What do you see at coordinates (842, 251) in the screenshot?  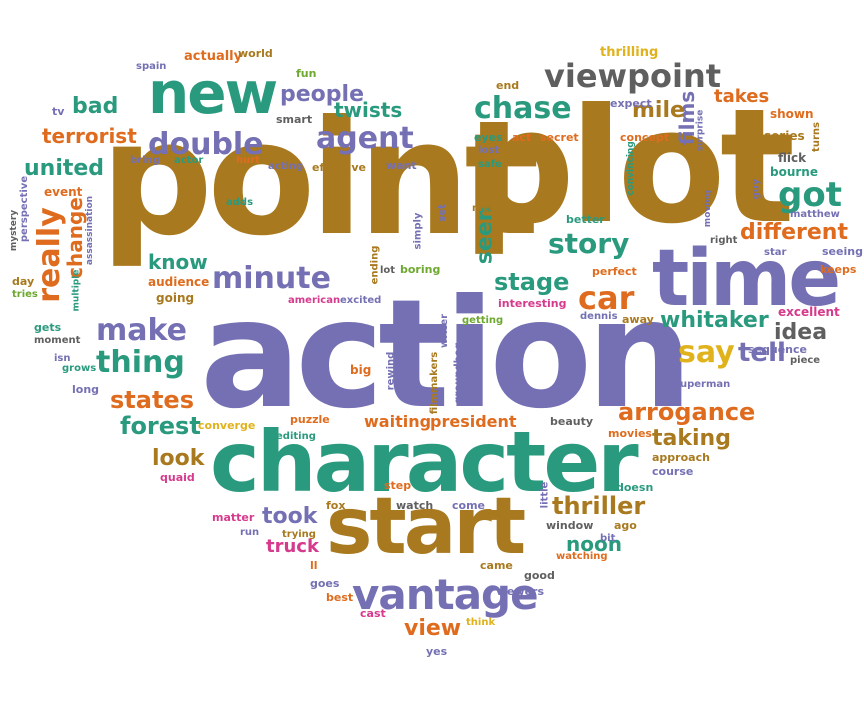 I see `word-seeing: seeing` at bounding box center [842, 251].